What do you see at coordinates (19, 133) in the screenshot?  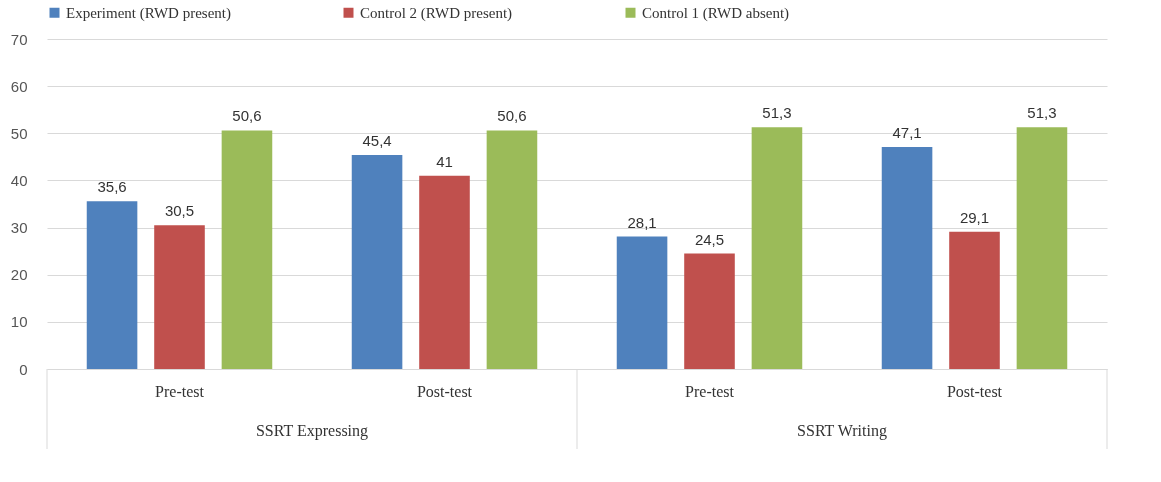 I see `y-tick-label: 50` at bounding box center [19, 133].